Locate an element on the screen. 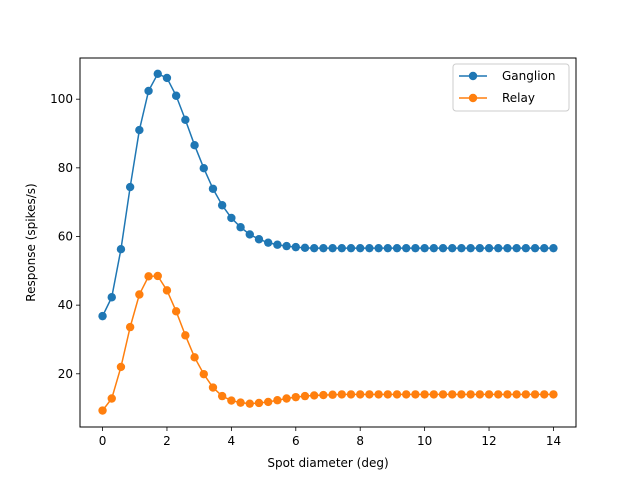 This screenshot has width=640, height=480. legend-swatch-marker is located at coordinates (473, 98).